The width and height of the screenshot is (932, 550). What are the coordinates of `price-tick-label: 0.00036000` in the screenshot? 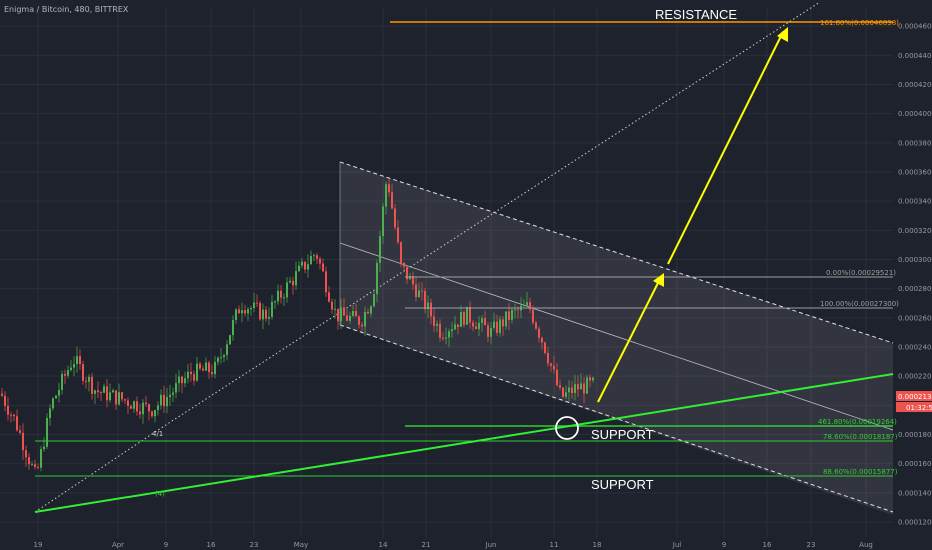 It's located at (915, 173).